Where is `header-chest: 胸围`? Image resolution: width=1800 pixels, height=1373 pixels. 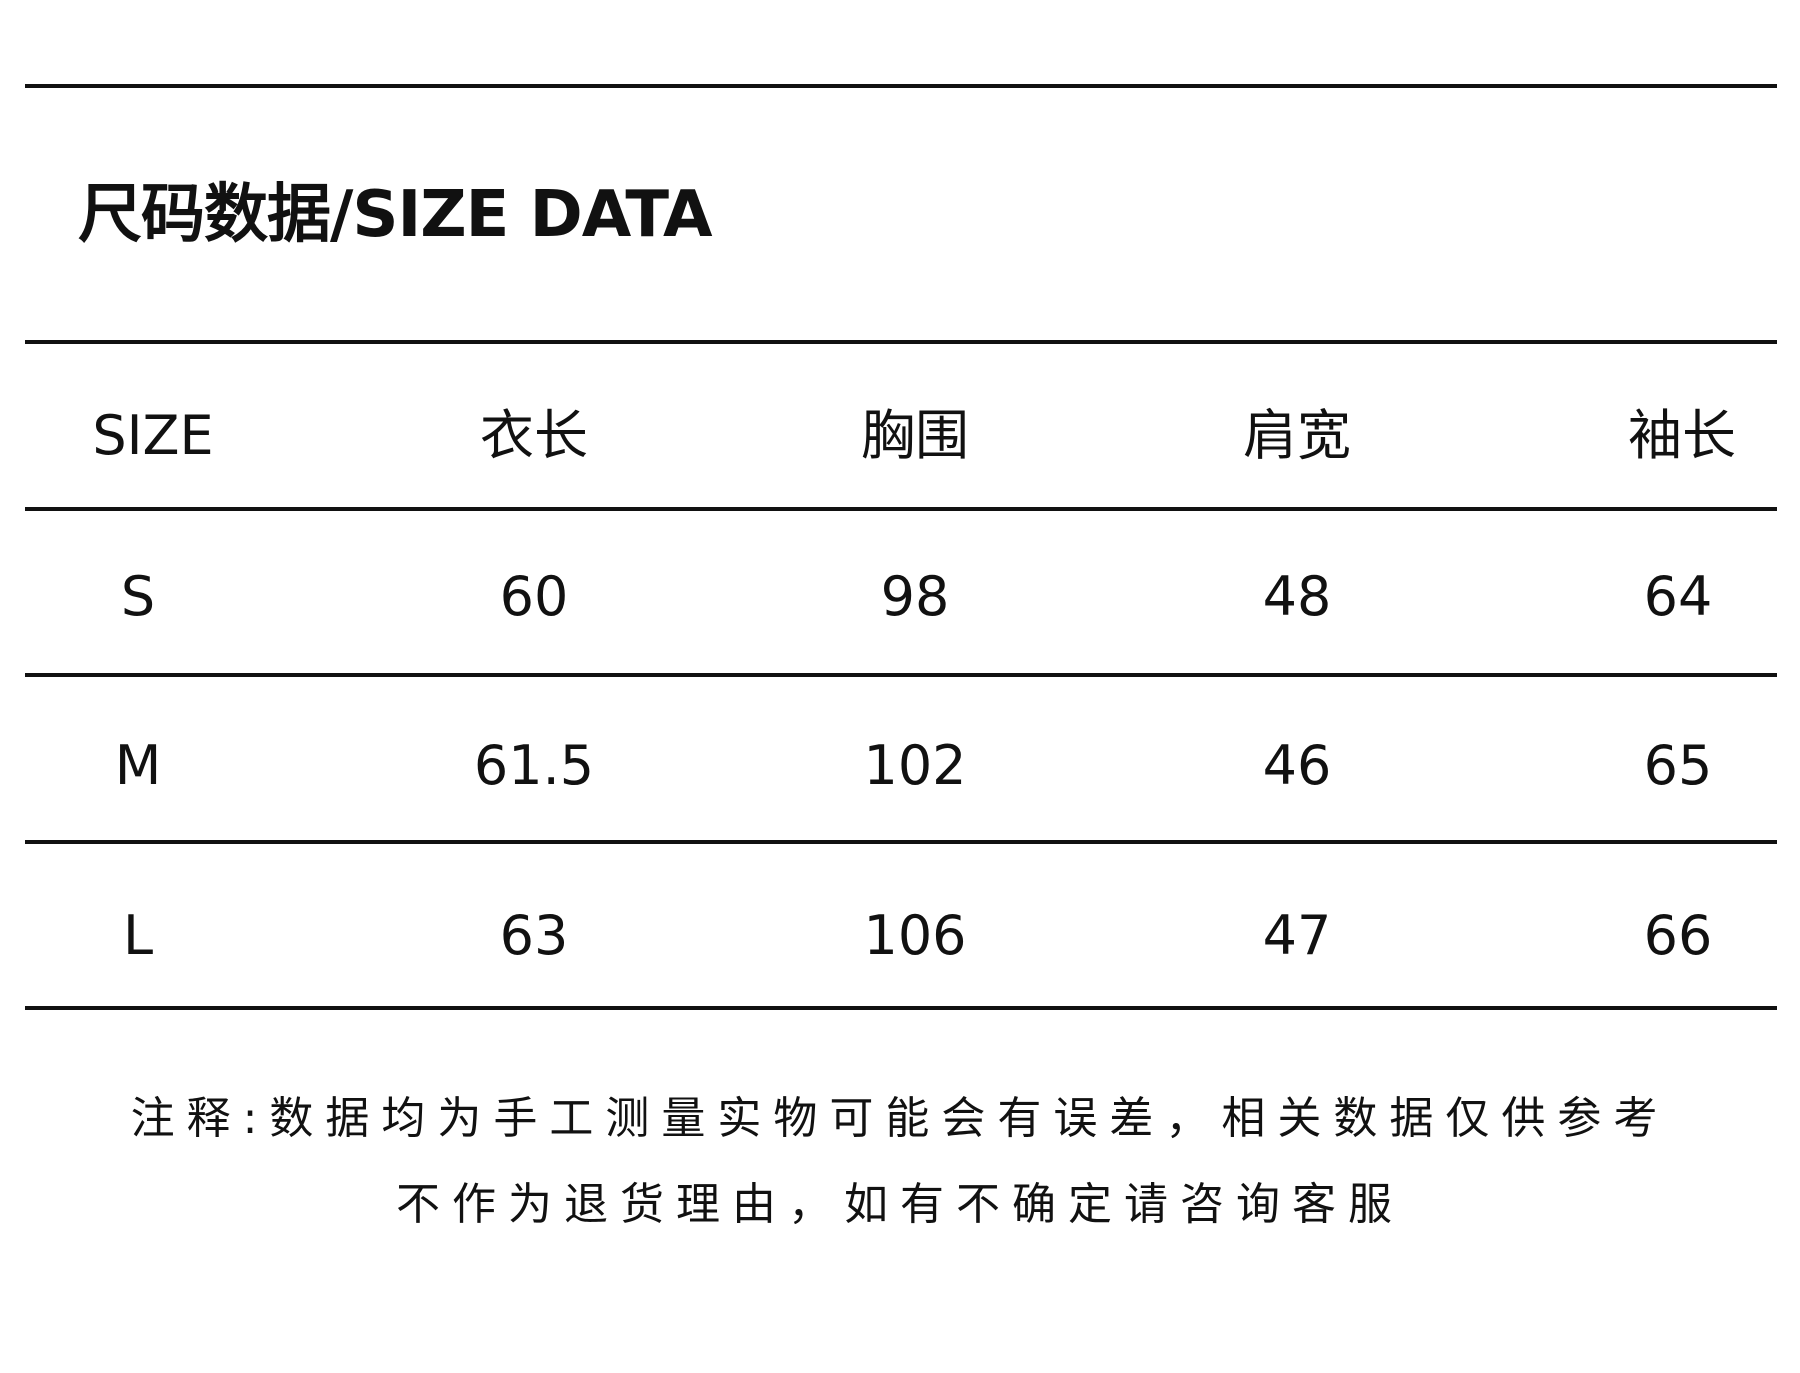 header-chest: 胸围 is located at coordinates (915, 435).